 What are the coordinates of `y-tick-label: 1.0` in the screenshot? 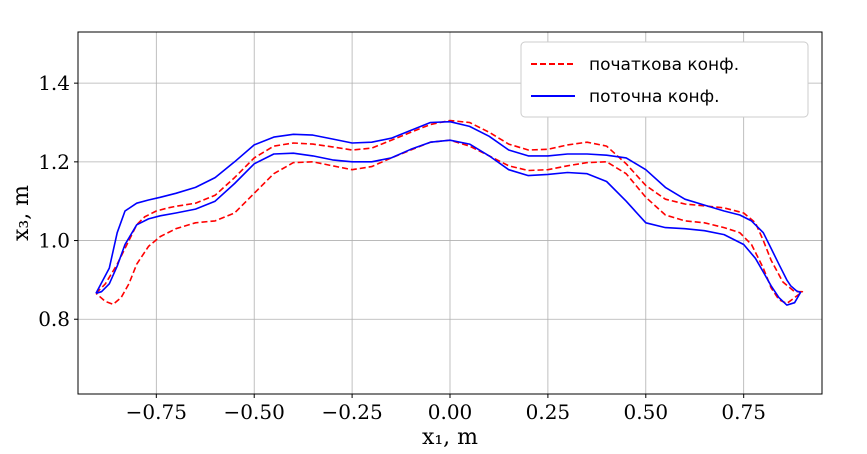 It's located at (54, 241).